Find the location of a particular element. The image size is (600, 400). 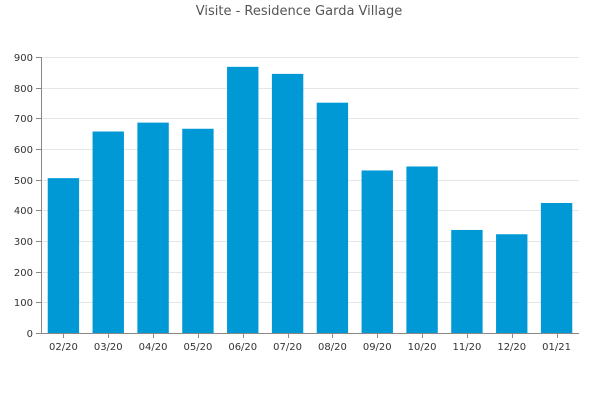

y-tick-label: 800 is located at coordinates (23, 89).